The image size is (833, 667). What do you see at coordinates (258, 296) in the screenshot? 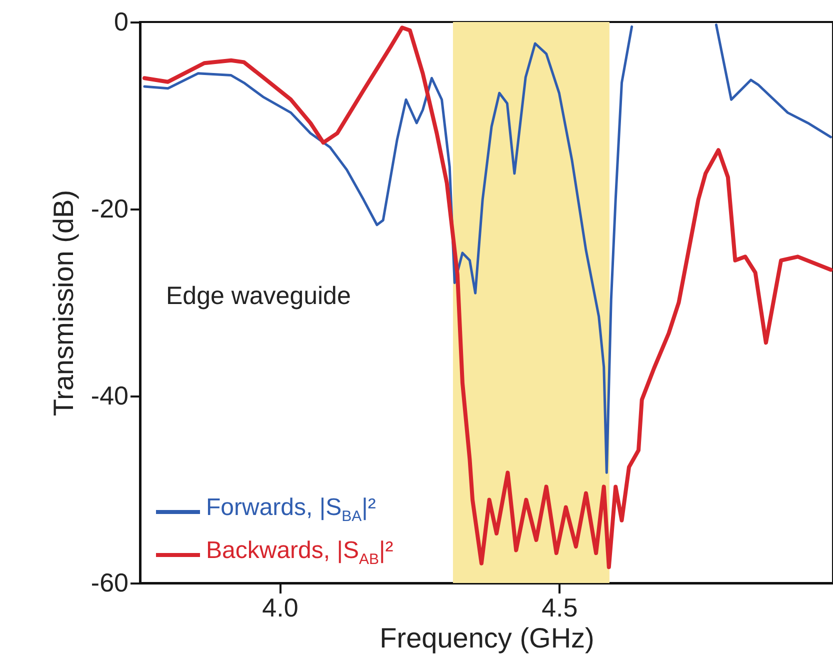
I see `annotation: Edge waveguide` at bounding box center [258, 296].